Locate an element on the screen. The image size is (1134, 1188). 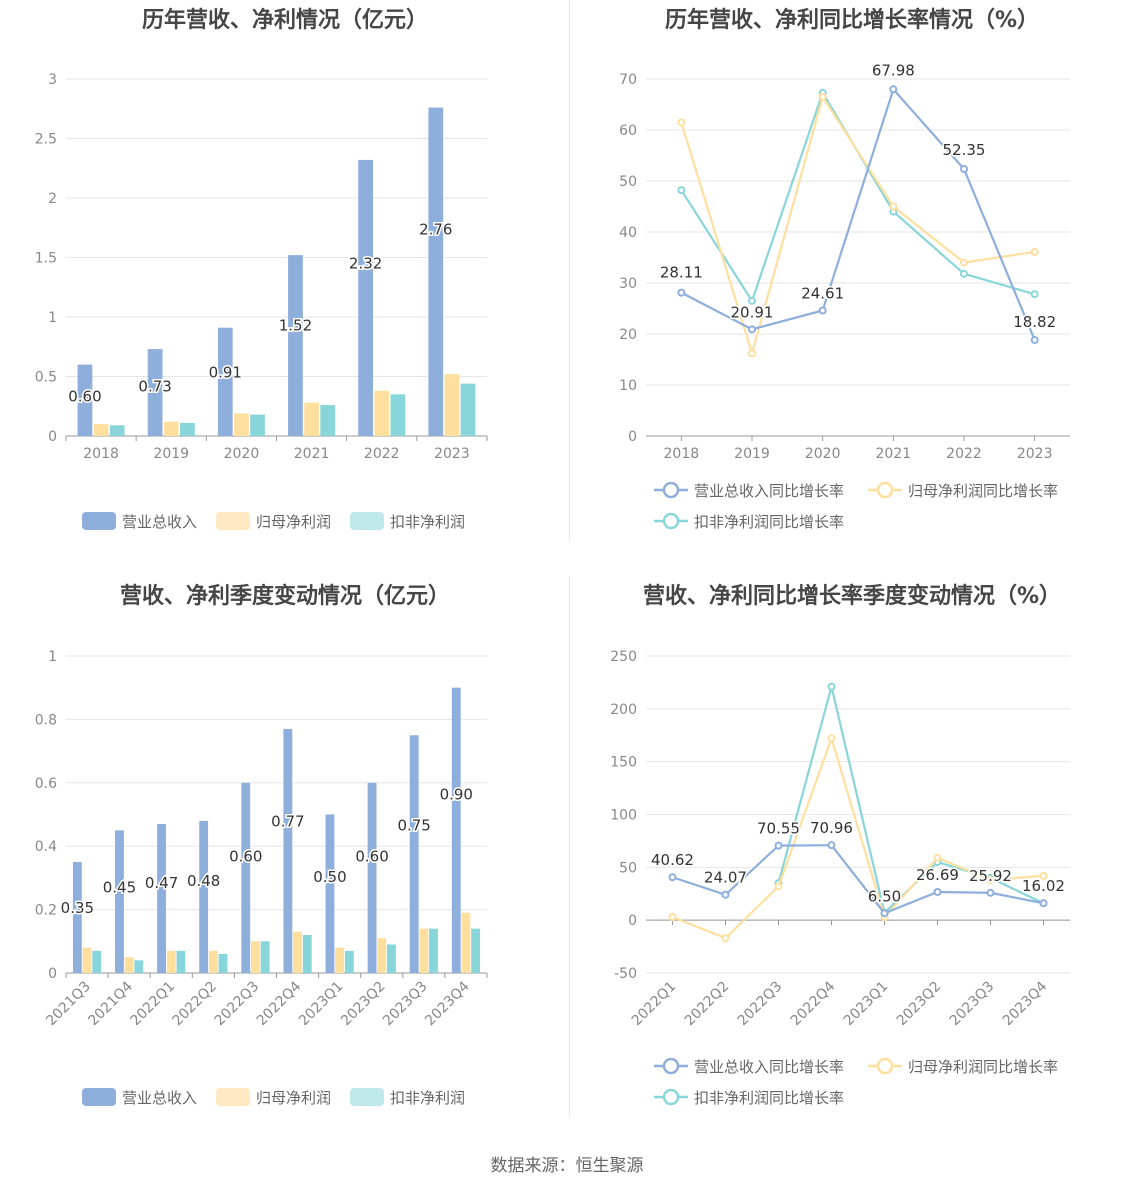
legend-label: 扣非净利润同比增长率 is located at coordinates (769, 522).